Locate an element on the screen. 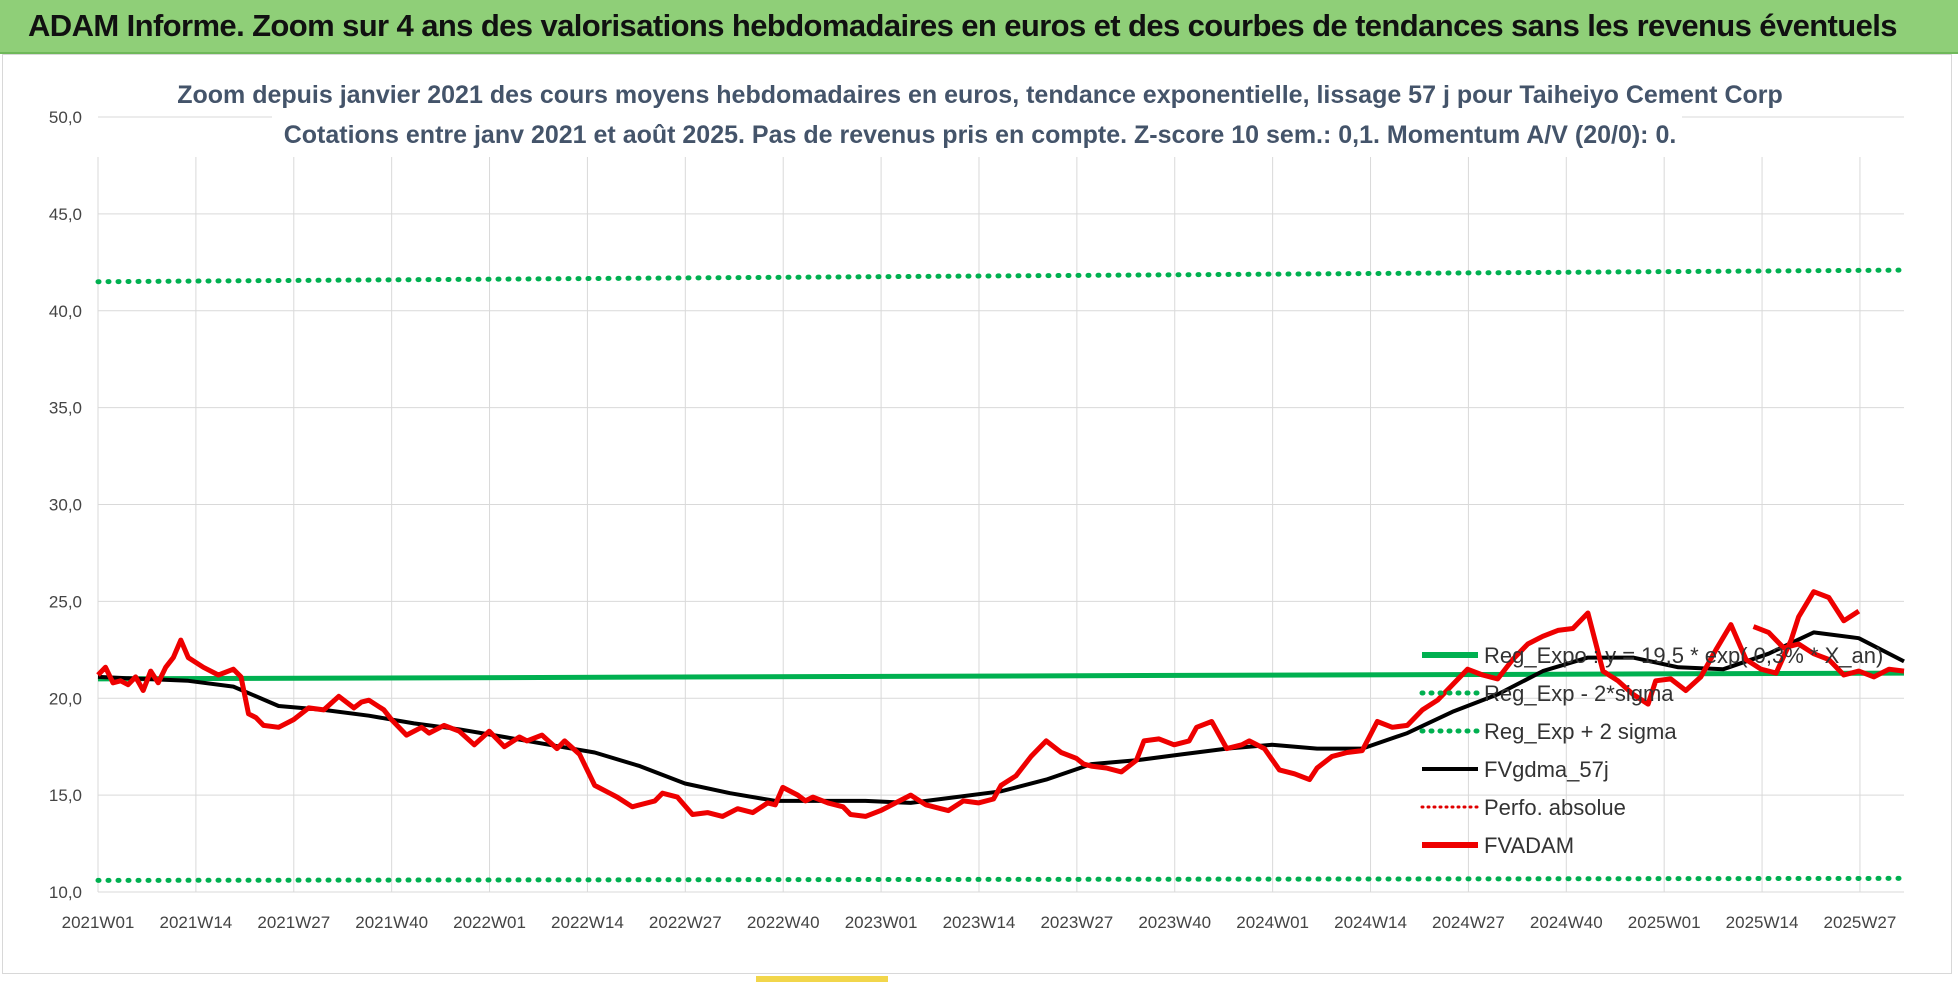 This screenshot has width=1958, height=984. x-tick-label: 2025W14 is located at coordinates (1762, 922).